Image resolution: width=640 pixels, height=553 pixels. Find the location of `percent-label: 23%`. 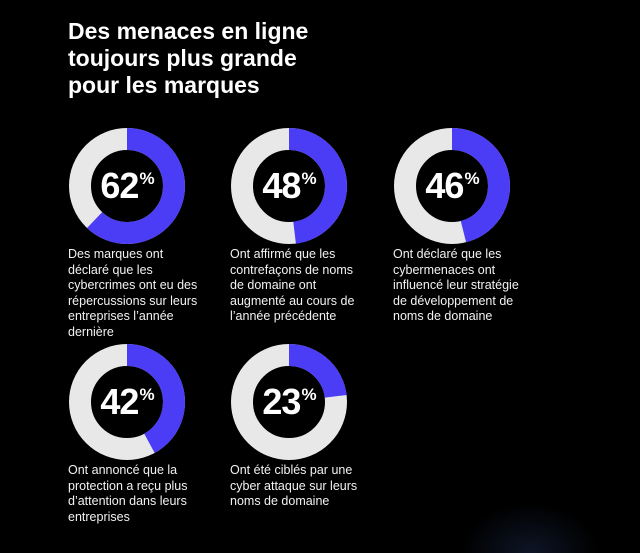

percent-label: 23% is located at coordinates (289, 402).